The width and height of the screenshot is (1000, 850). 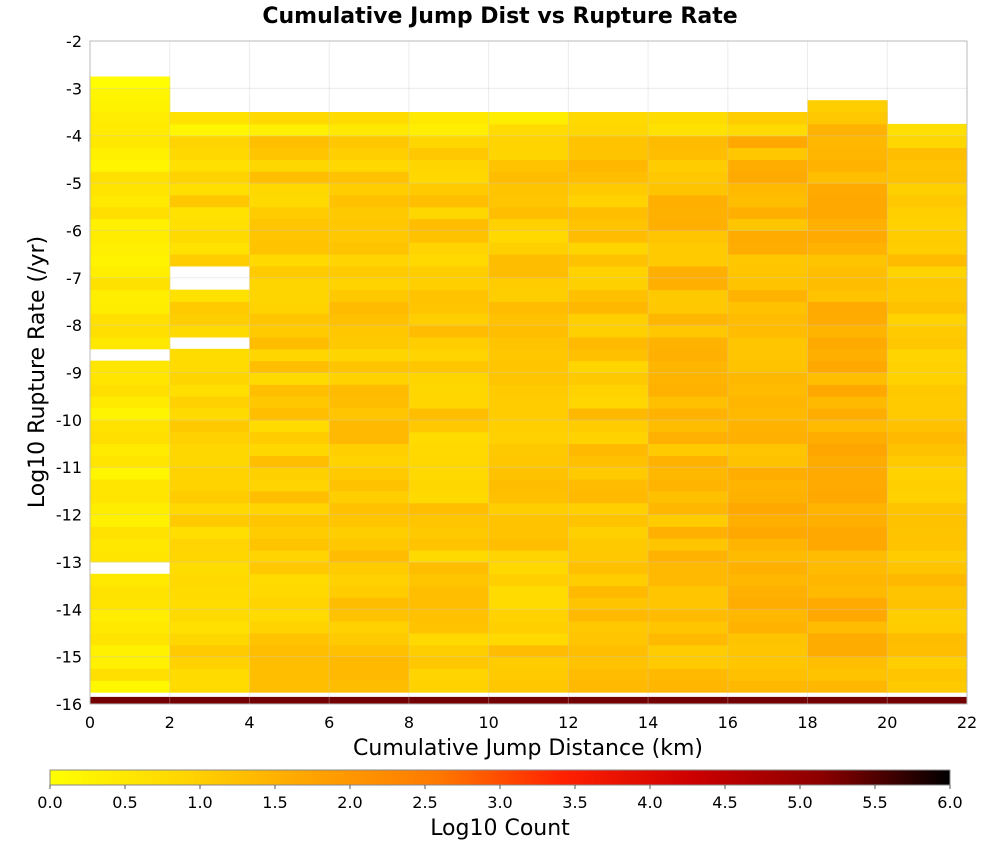 I want to click on colorbar-tick-label: 0.5, so click(x=124, y=802).